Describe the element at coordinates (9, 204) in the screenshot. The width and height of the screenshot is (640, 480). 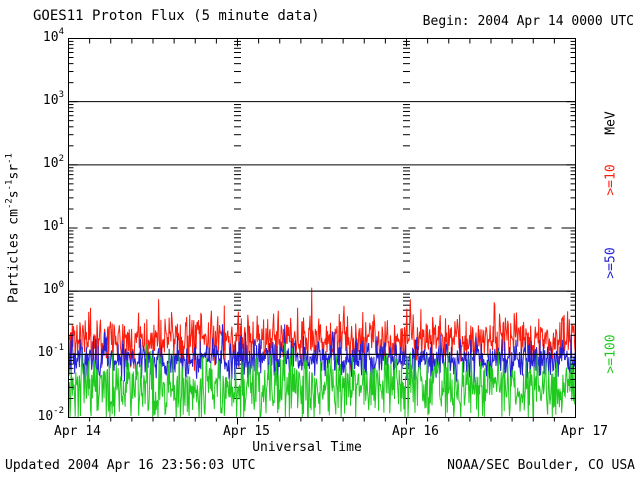
I see `y-axis-title-superscript: -2` at that location.